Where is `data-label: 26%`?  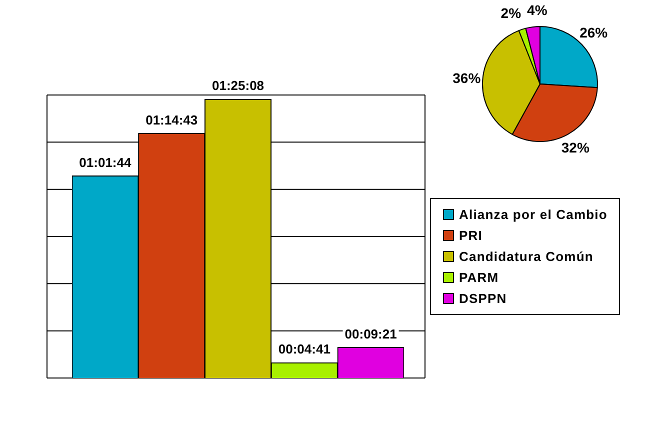
data-label: 26% is located at coordinates (594, 32).